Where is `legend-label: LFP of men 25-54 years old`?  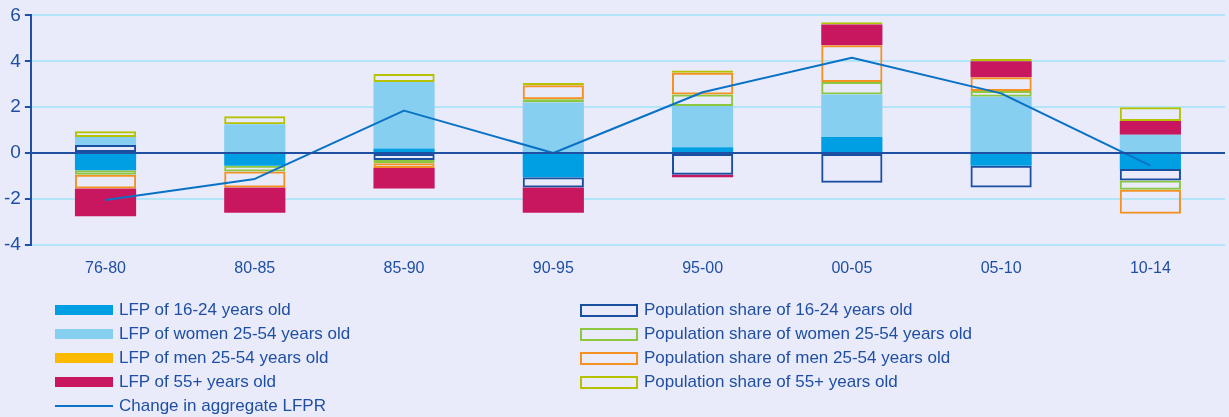
legend-label: LFP of men 25-54 years old is located at coordinates (224, 358).